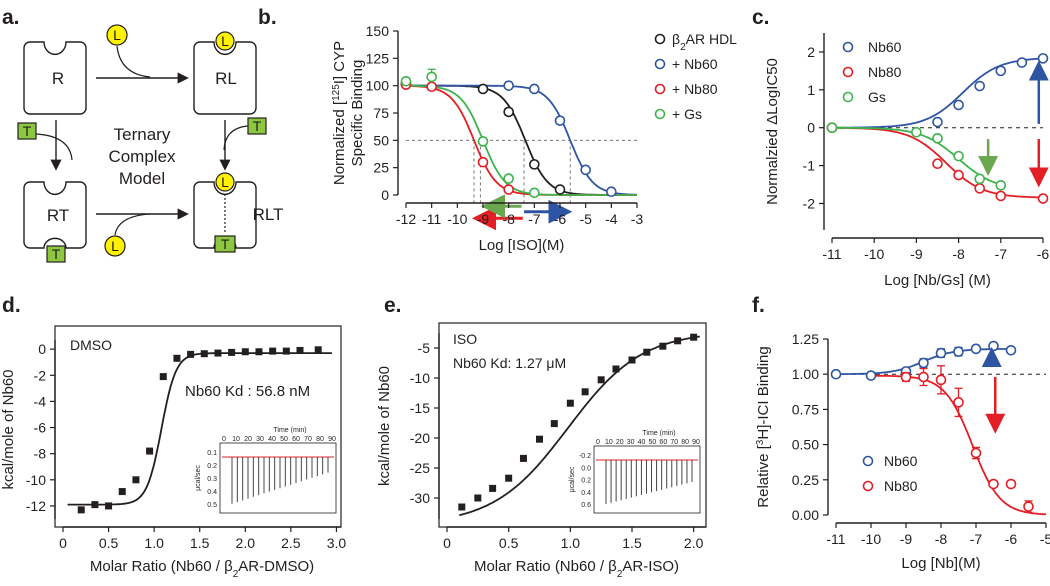 The width and height of the screenshot is (1050, 586). Describe the element at coordinates (805, 445) in the screenshot. I see `f-y-tick-label: 0.50` at that location.